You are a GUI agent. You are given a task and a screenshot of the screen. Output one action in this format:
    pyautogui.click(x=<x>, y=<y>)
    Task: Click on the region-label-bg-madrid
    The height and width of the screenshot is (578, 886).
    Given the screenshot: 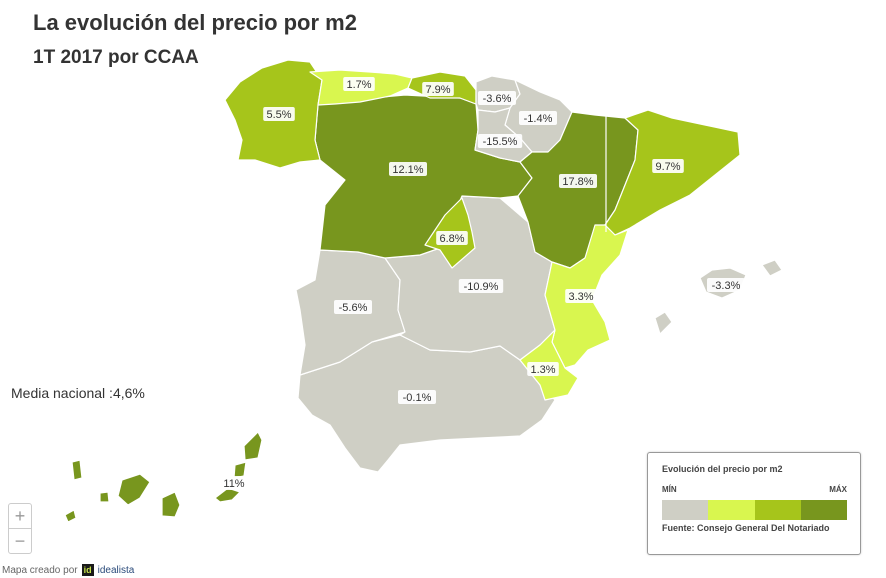 What is the action you would take?
    pyautogui.click(x=452, y=238)
    